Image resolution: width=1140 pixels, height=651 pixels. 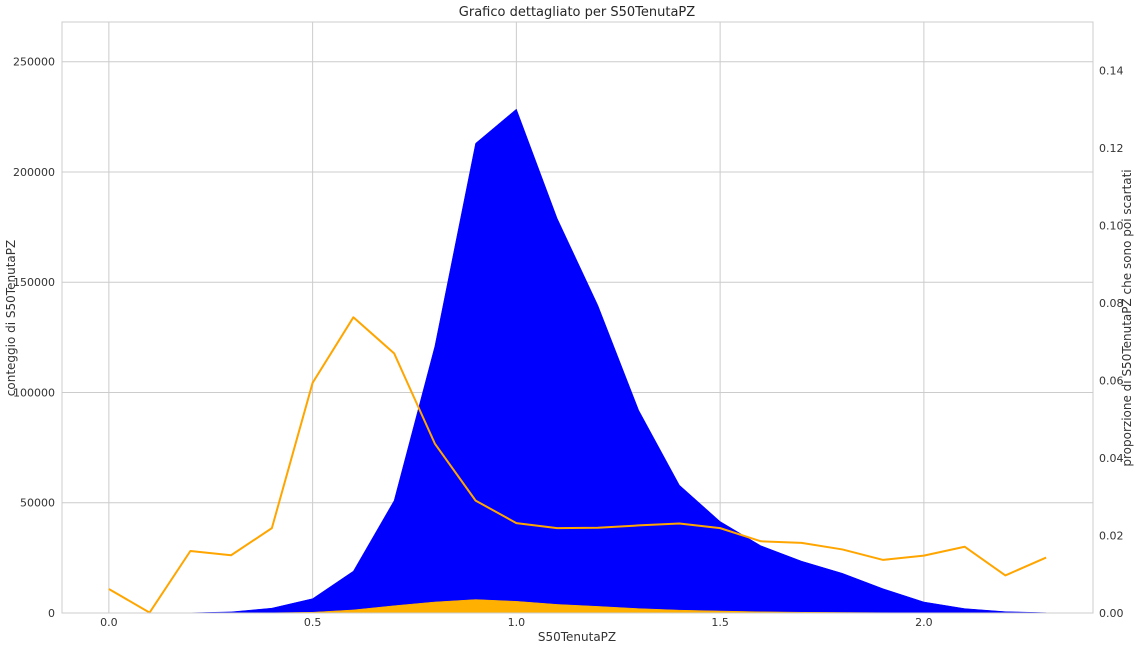 I want to click on y-left-tick-label: 0, so click(x=51, y=613).